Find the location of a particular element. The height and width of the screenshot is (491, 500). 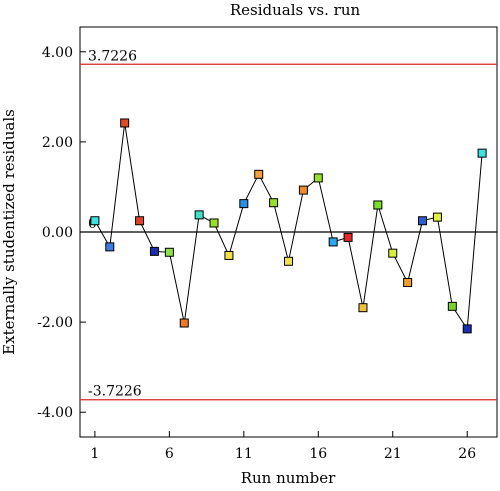

y-tick-label: -4.00 is located at coordinates (55, 413).